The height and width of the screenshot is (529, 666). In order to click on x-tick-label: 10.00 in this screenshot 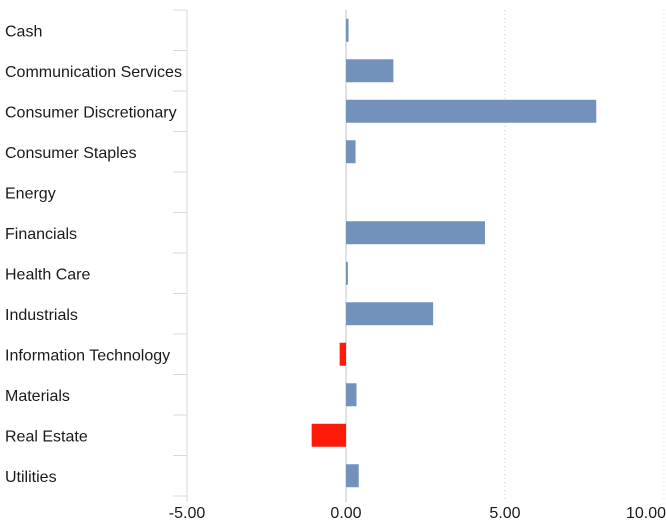, I will do `click(646, 513)`.